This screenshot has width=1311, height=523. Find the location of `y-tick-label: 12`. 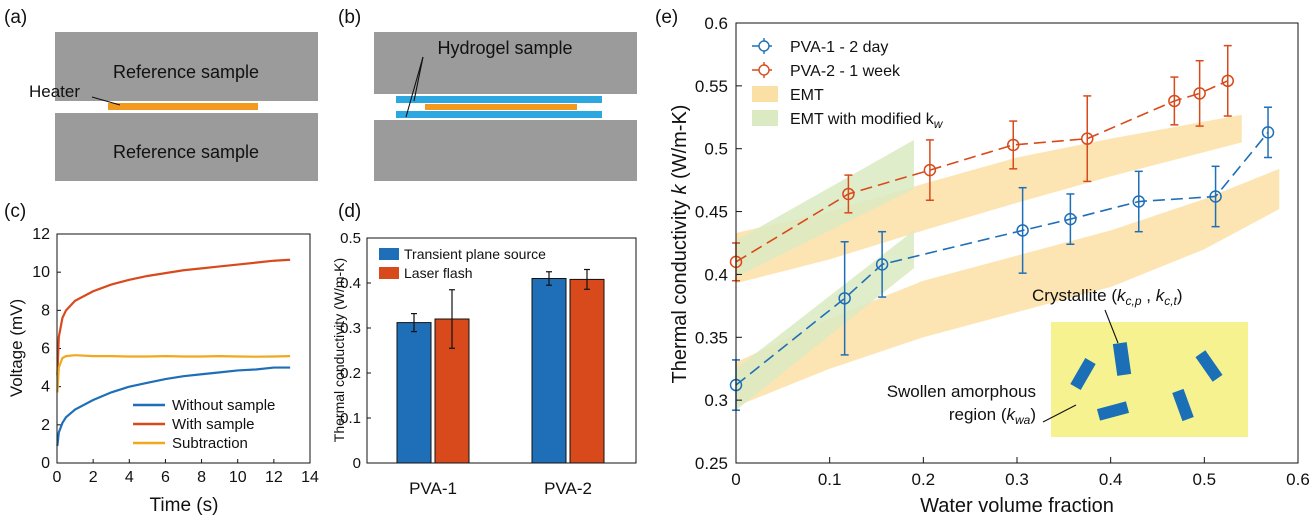

y-tick-label: 12 is located at coordinates (41, 234).